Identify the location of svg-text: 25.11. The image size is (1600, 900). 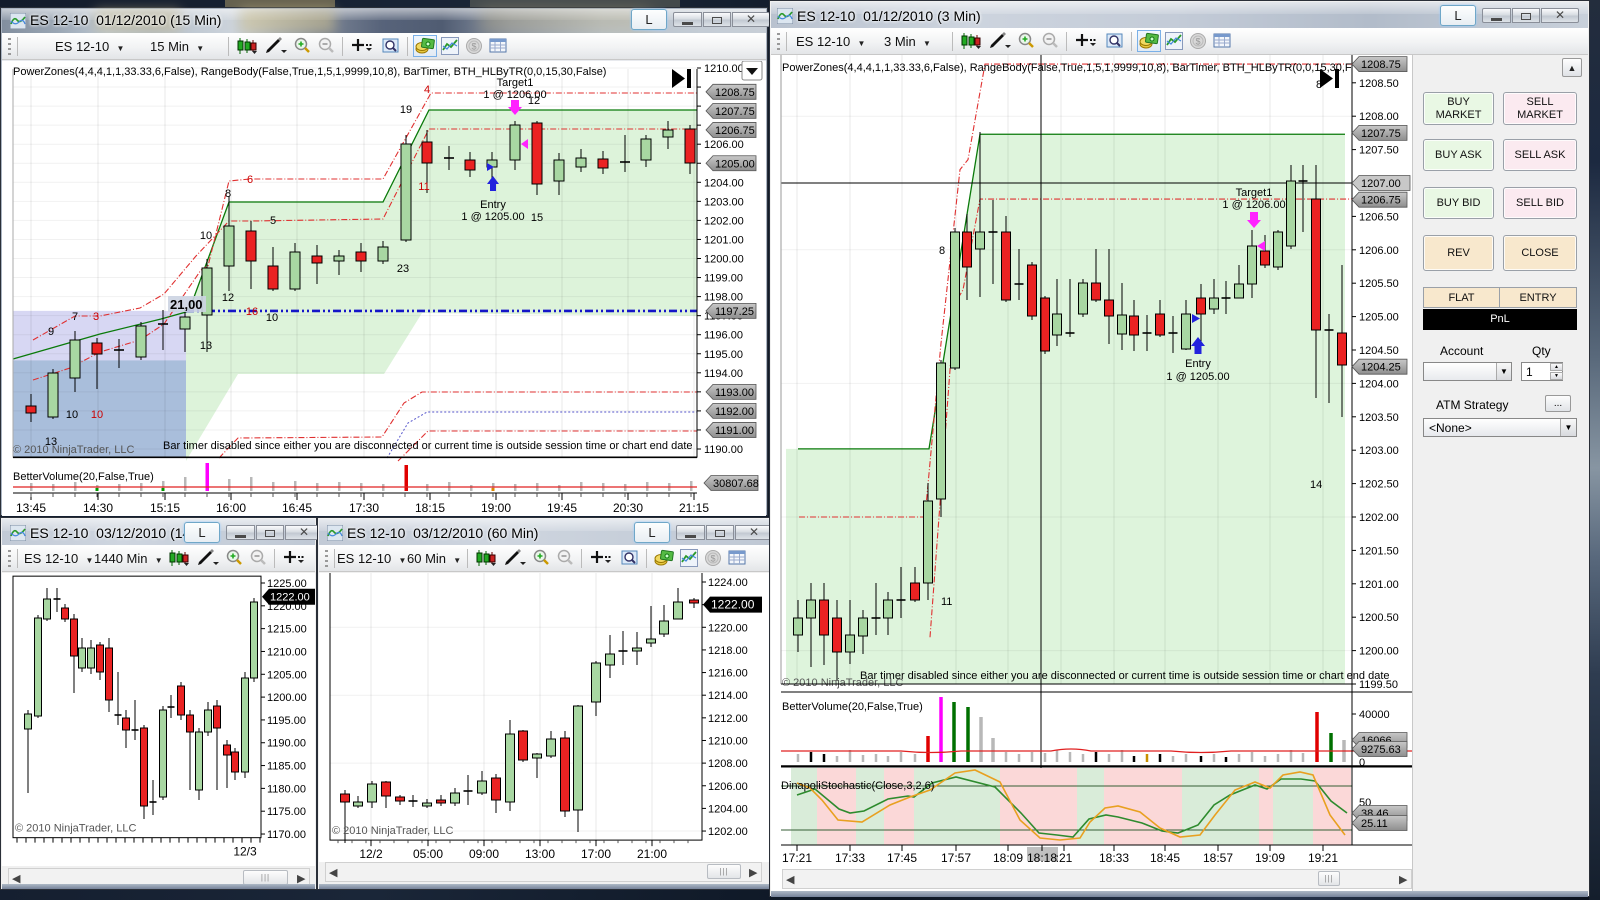
(1374, 824).